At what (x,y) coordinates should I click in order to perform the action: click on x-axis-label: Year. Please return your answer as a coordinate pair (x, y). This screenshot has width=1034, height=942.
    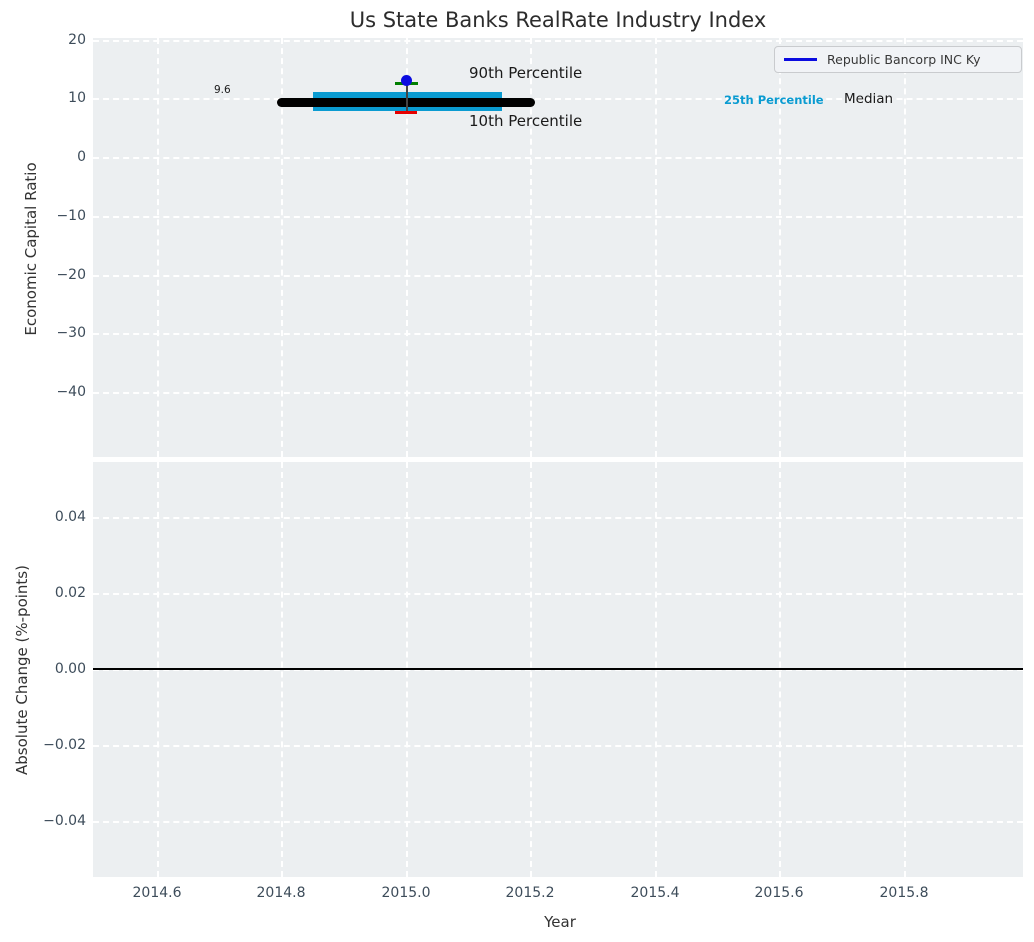
    Looking at the image, I should click on (560, 922).